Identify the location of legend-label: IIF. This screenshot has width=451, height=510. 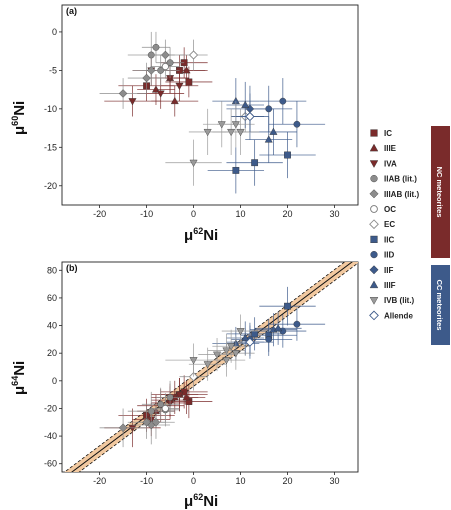
(388, 270).